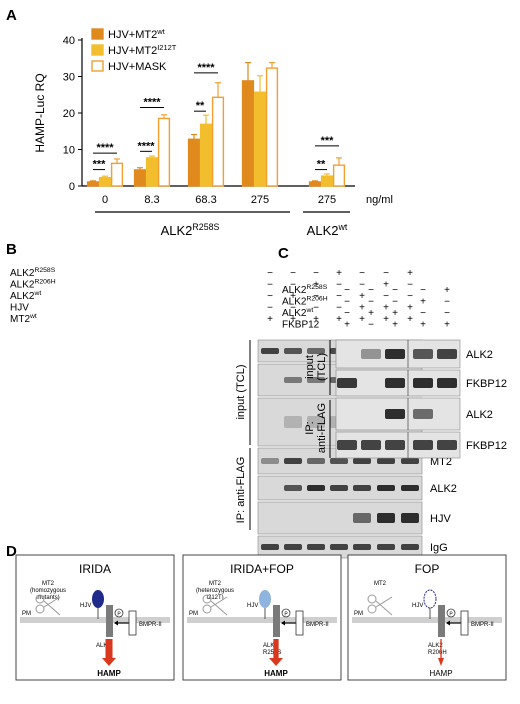  Describe the element at coordinates (327, 200) in the screenshot. I see `x-tick-label: 275` at that location.